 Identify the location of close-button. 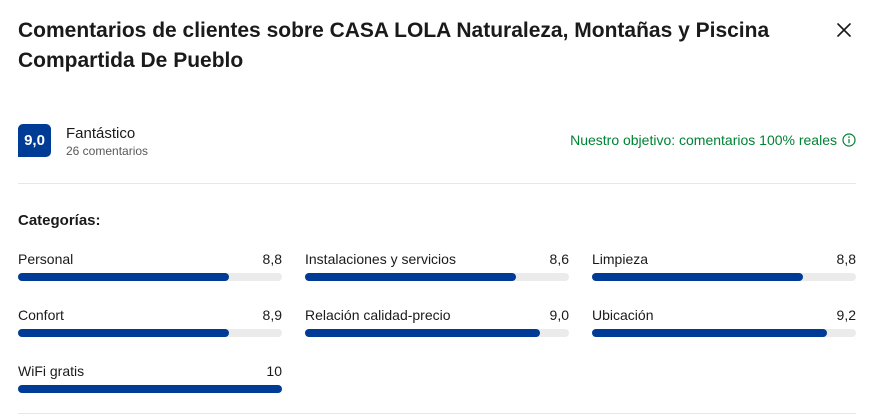
(844, 30).